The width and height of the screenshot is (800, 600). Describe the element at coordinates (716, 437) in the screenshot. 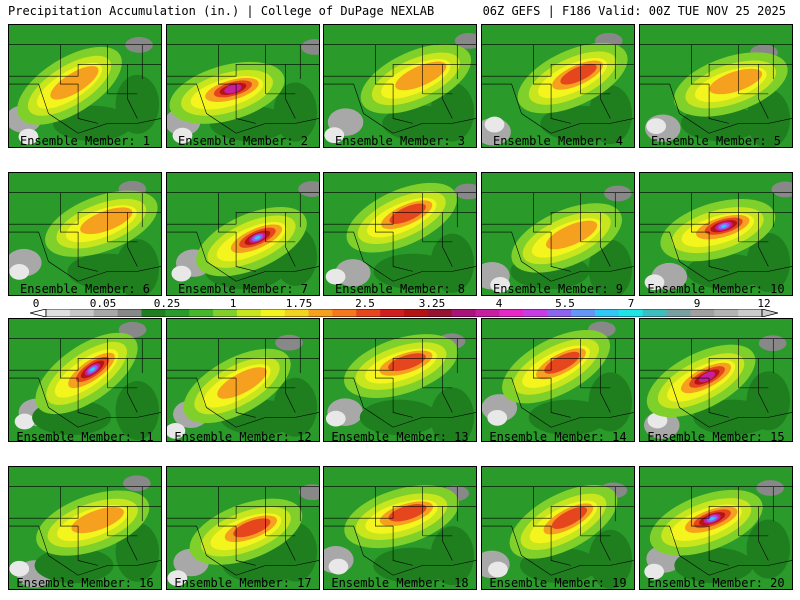

I see `ensemble-member-label: Ensemble Member: 15` at that location.